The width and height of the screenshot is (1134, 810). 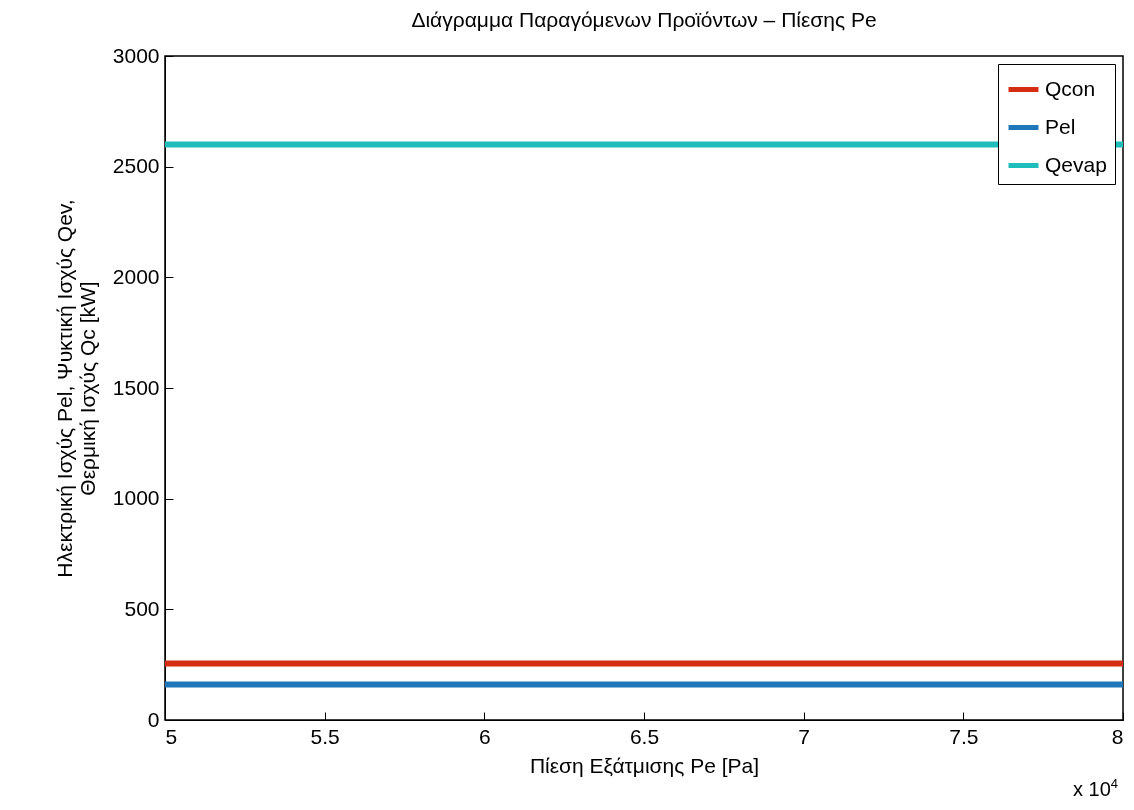 I want to click on y-tick-label: 2500, so click(x=136, y=166).